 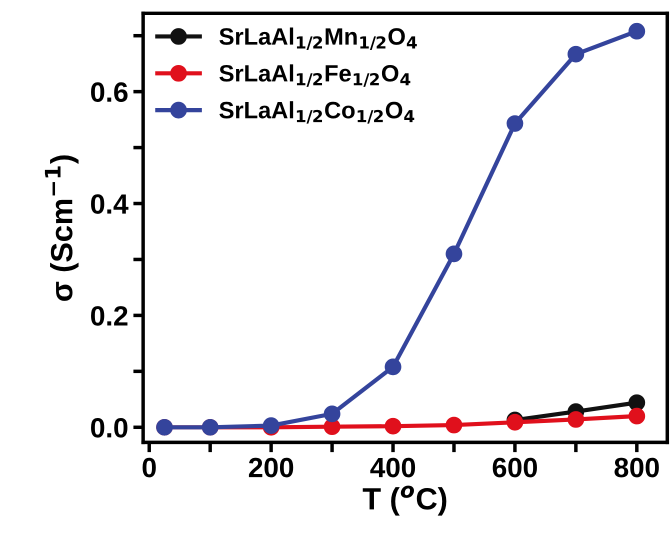 I want to click on legend-label: SrLaAl$_{1/2}$Co$_{1/2}$O$_{4}$, so click(x=316, y=112).